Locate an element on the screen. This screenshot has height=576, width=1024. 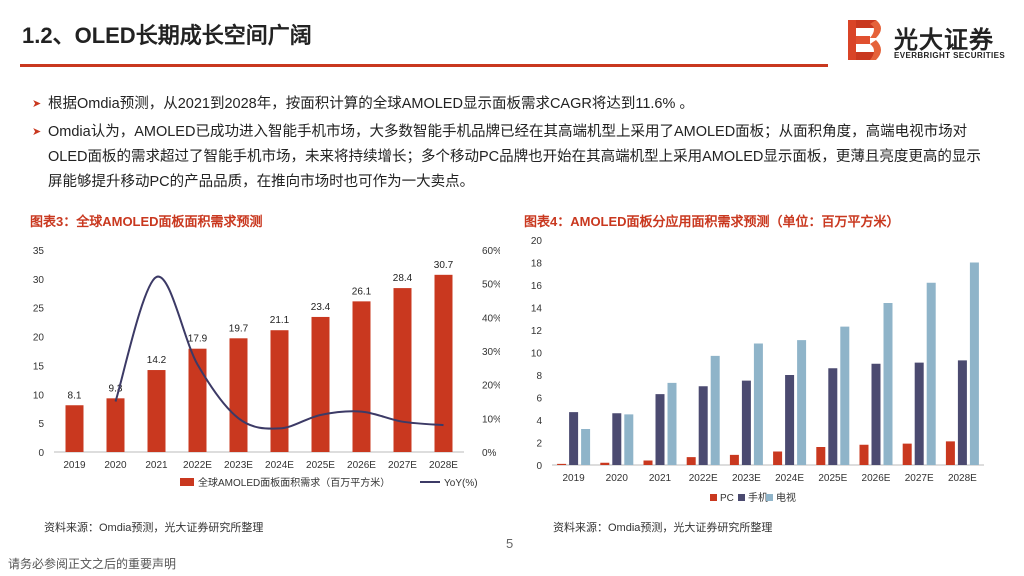
title-divider is located at coordinates (424, 65).